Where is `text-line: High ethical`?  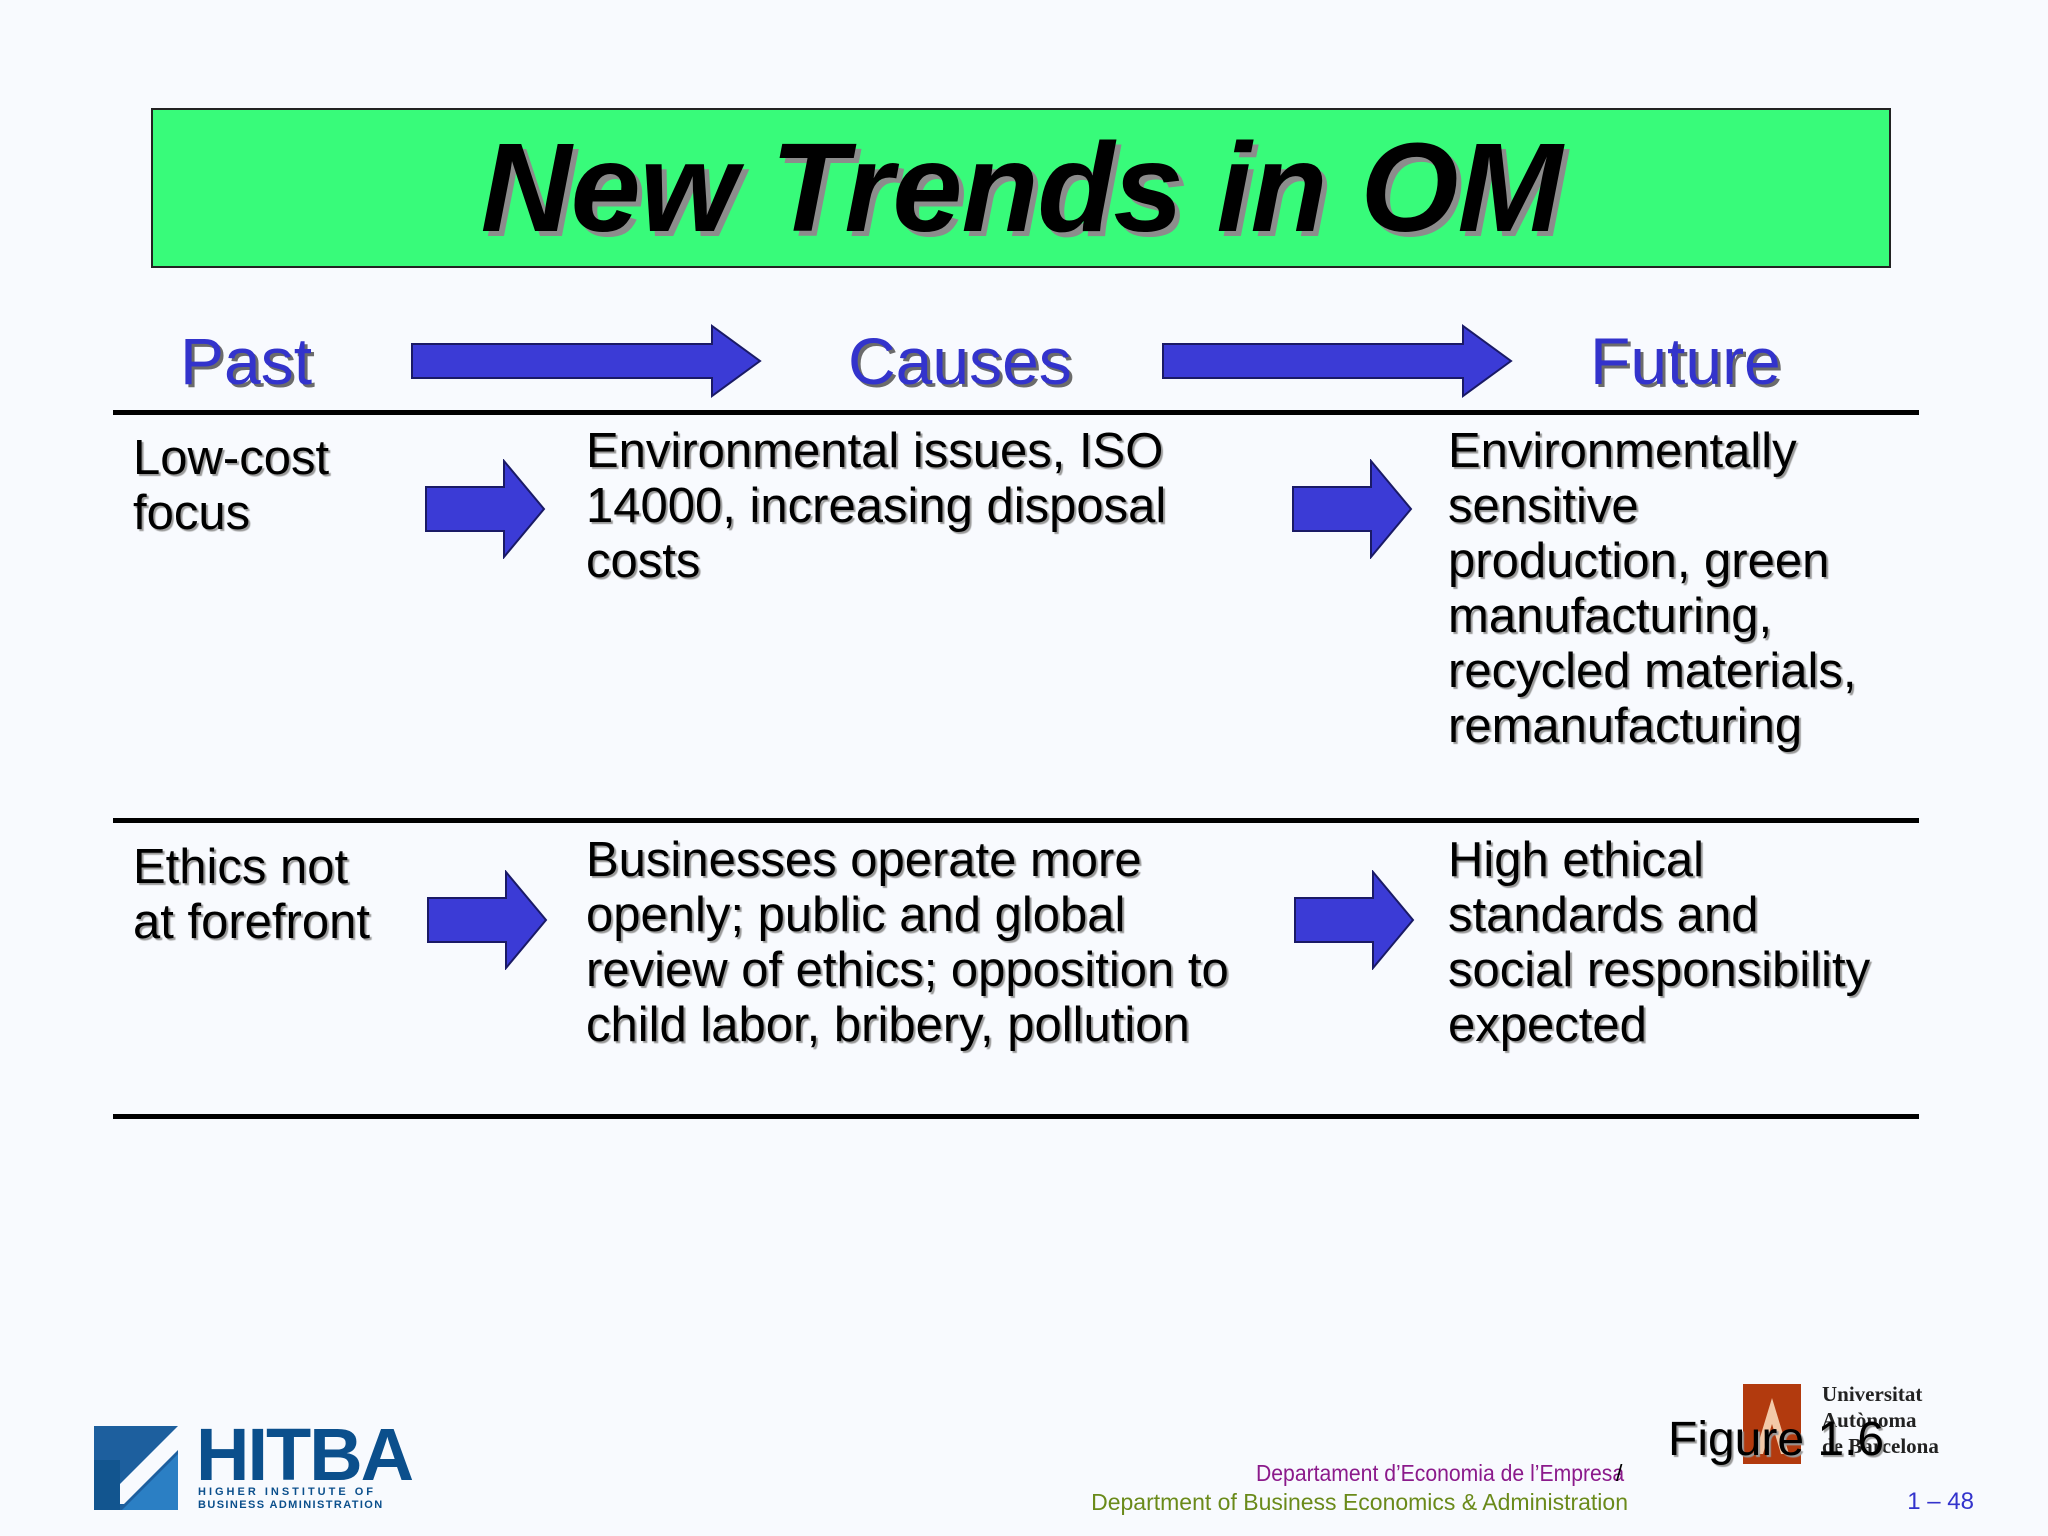 text-line: High ethical is located at coordinates (1576, 860).